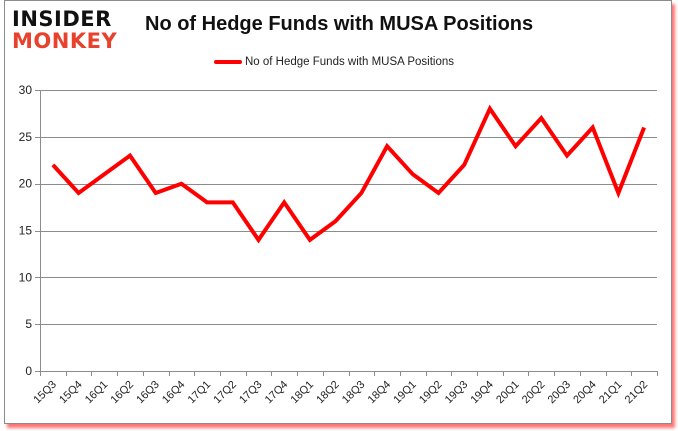 This screenshot has height=431, width=678. I want to click on x-tick-label: 18Q4, so click(380, 393).